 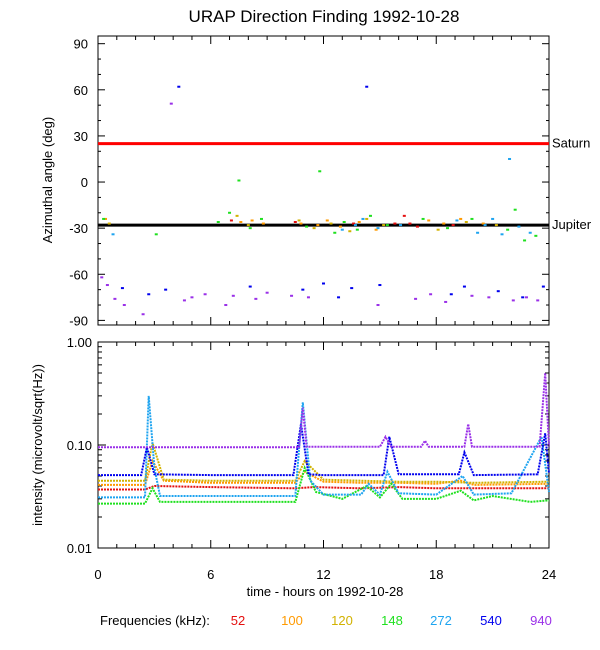 I want to click on x-tick-label: 12, so click(x=323, y=574).